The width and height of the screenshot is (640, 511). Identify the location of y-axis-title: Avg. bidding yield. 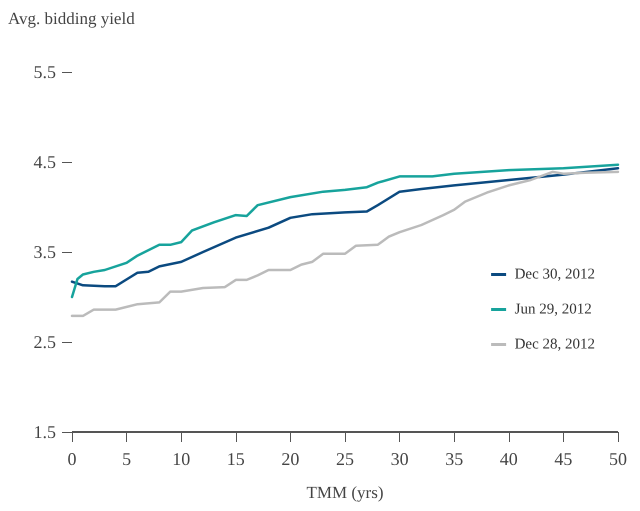
(72, 18).